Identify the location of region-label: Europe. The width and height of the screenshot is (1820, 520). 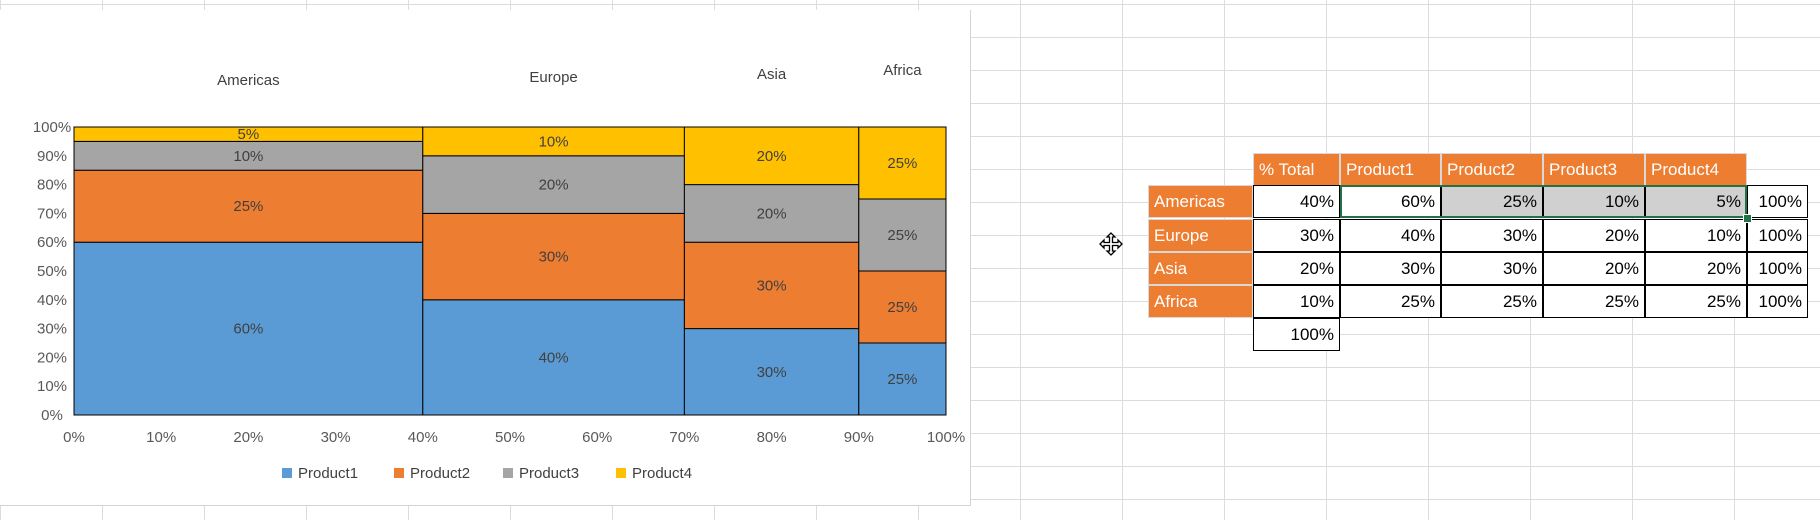
(553, 77).